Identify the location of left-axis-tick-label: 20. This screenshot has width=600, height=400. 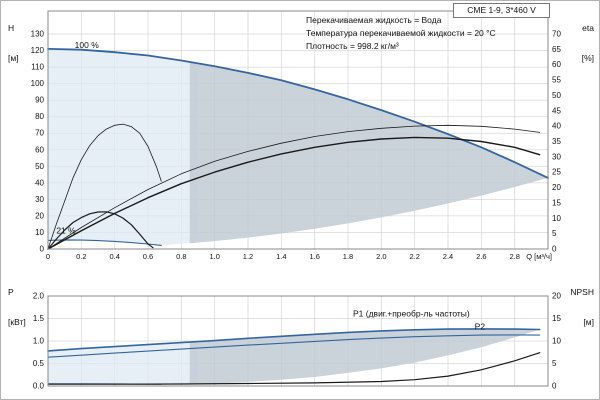
(39, 215).